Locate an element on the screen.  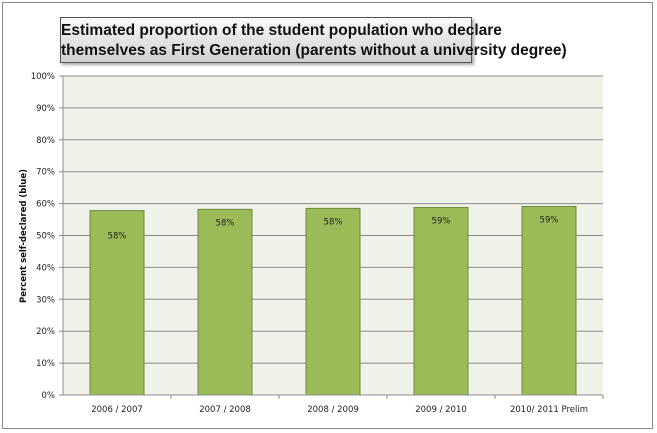
y-tick-label: 70% is located at coordinates (45, 173).